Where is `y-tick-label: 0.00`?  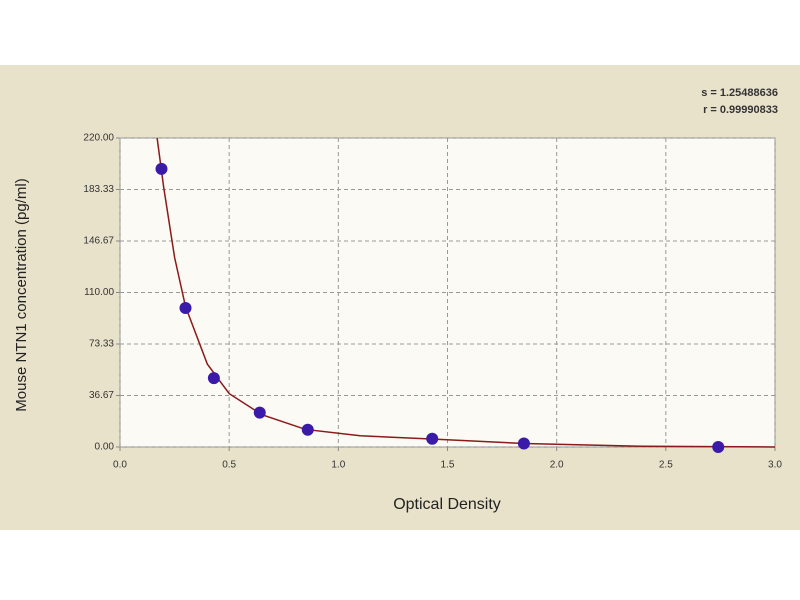 y-tick-label: 0.00 is located at coordinates (105, 447).